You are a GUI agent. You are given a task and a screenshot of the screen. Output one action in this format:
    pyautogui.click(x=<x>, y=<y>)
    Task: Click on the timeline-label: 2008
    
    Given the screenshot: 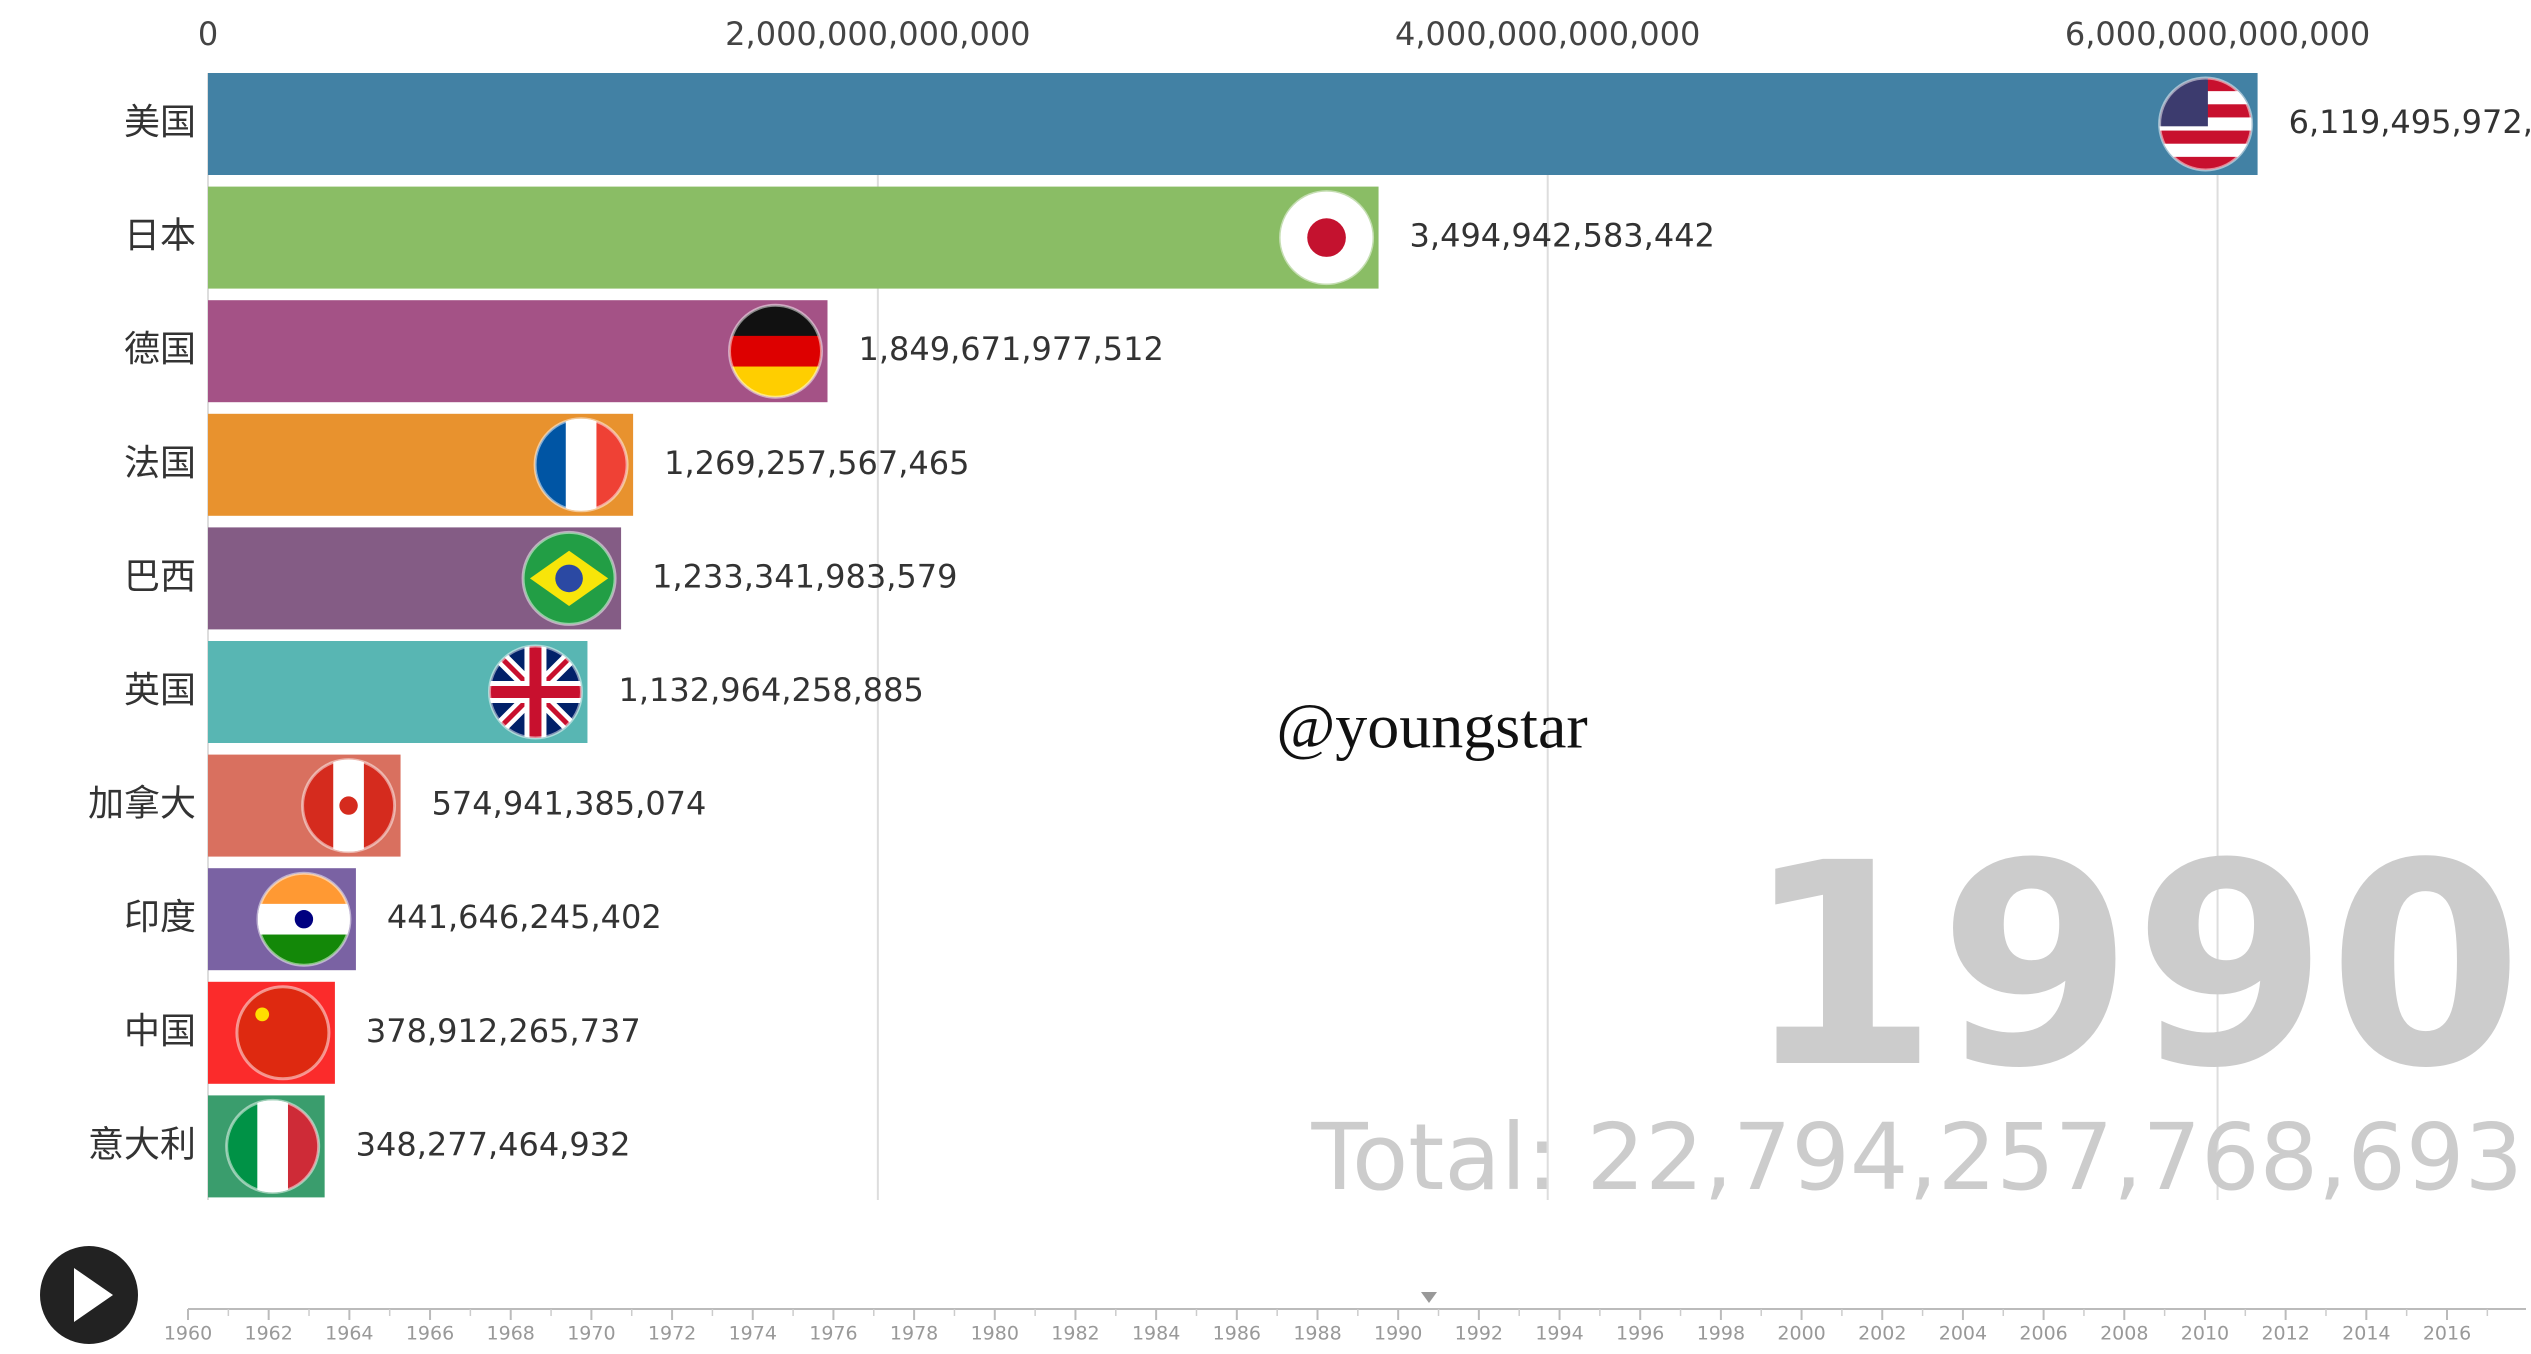 What is the action you would take?
    pyautogui.click(x=2124, y=1334)
    